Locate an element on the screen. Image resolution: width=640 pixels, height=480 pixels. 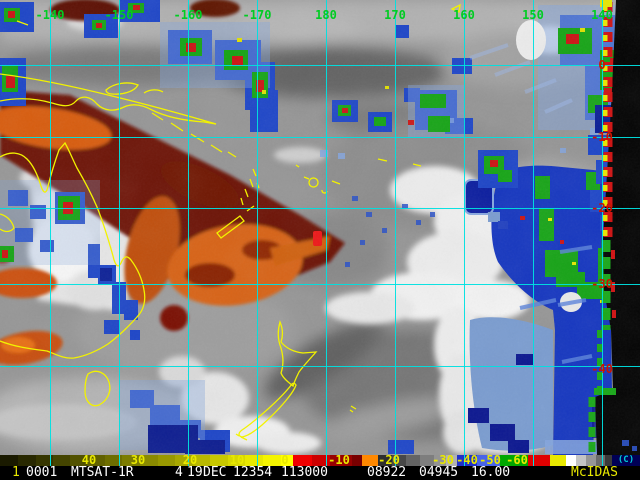
colorbar-temperature-label: 0 is located at coordinates (285, 460).